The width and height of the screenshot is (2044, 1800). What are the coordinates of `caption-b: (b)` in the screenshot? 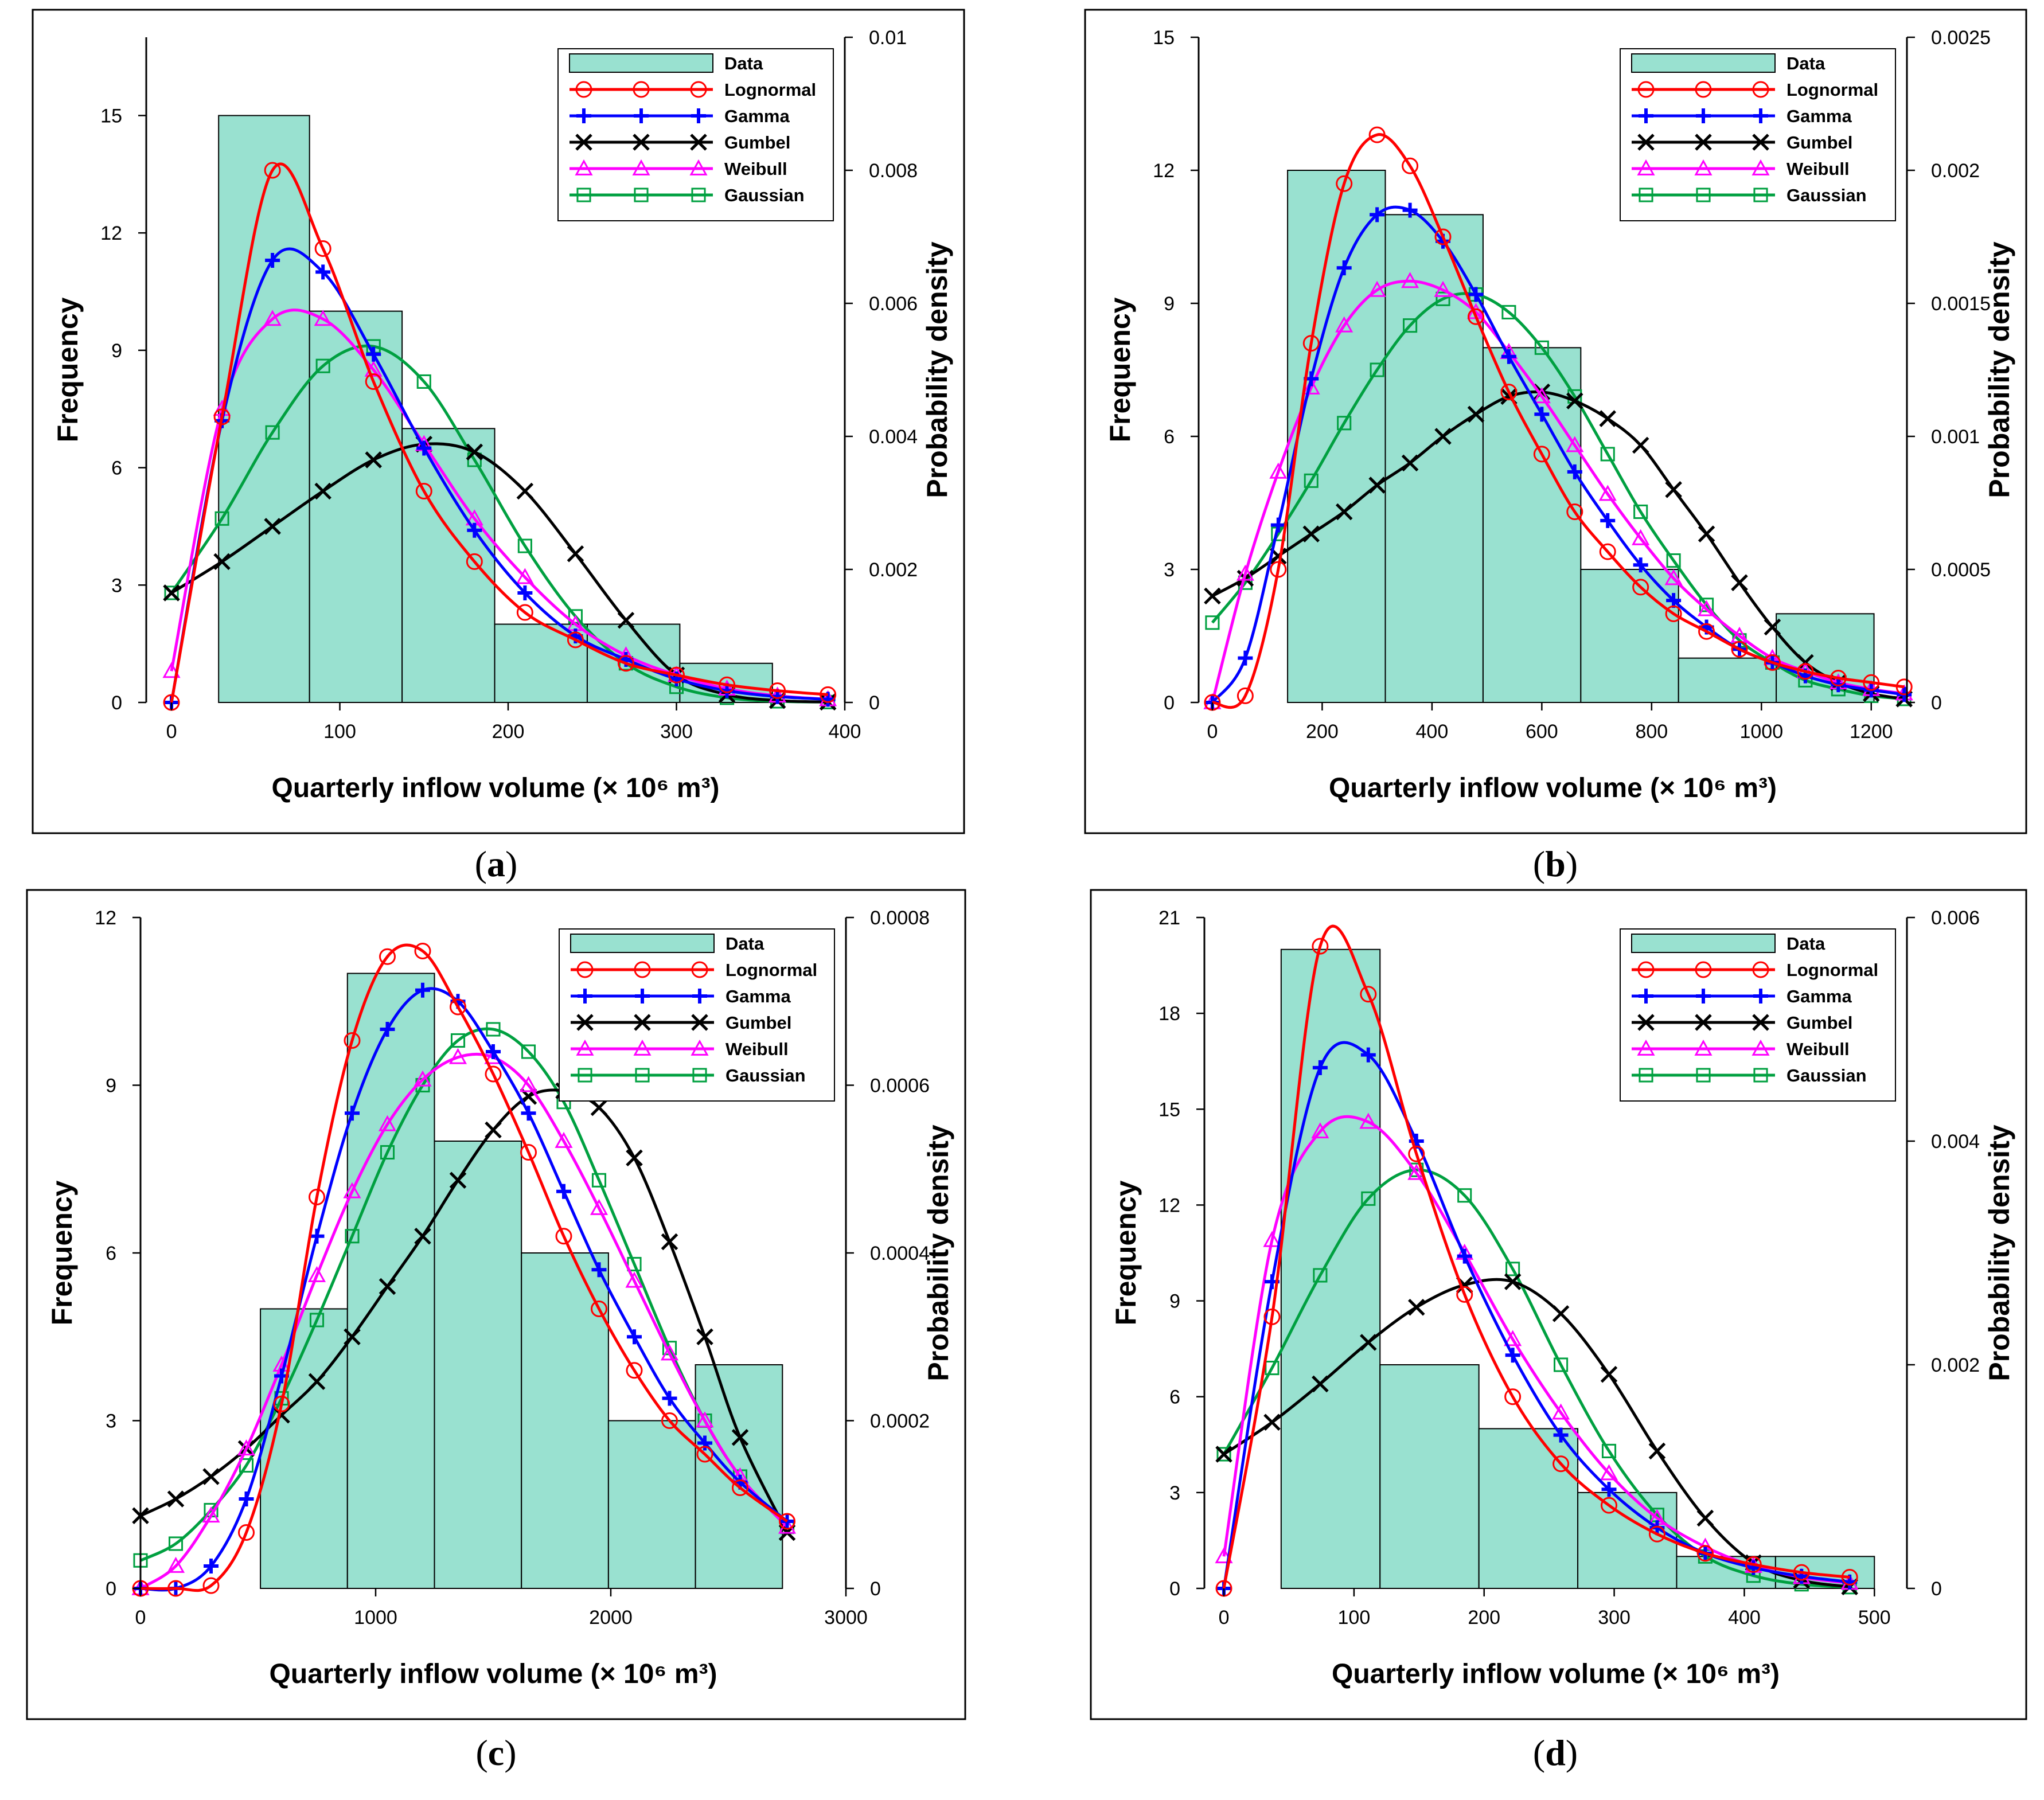 It's located at (1555, 864).